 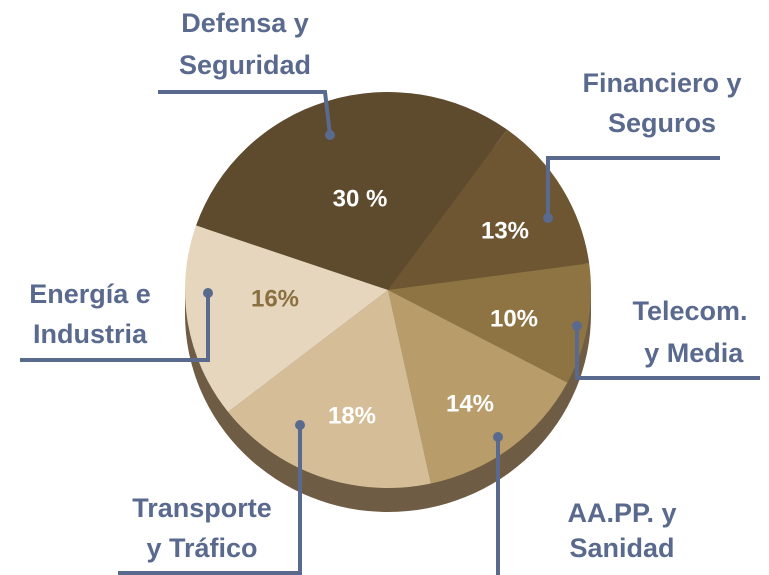 What do you see at coordinates (661, 103) in the screenshot?
I see `category-label: Financiero y Seguros` at bounding box center [661, 103].